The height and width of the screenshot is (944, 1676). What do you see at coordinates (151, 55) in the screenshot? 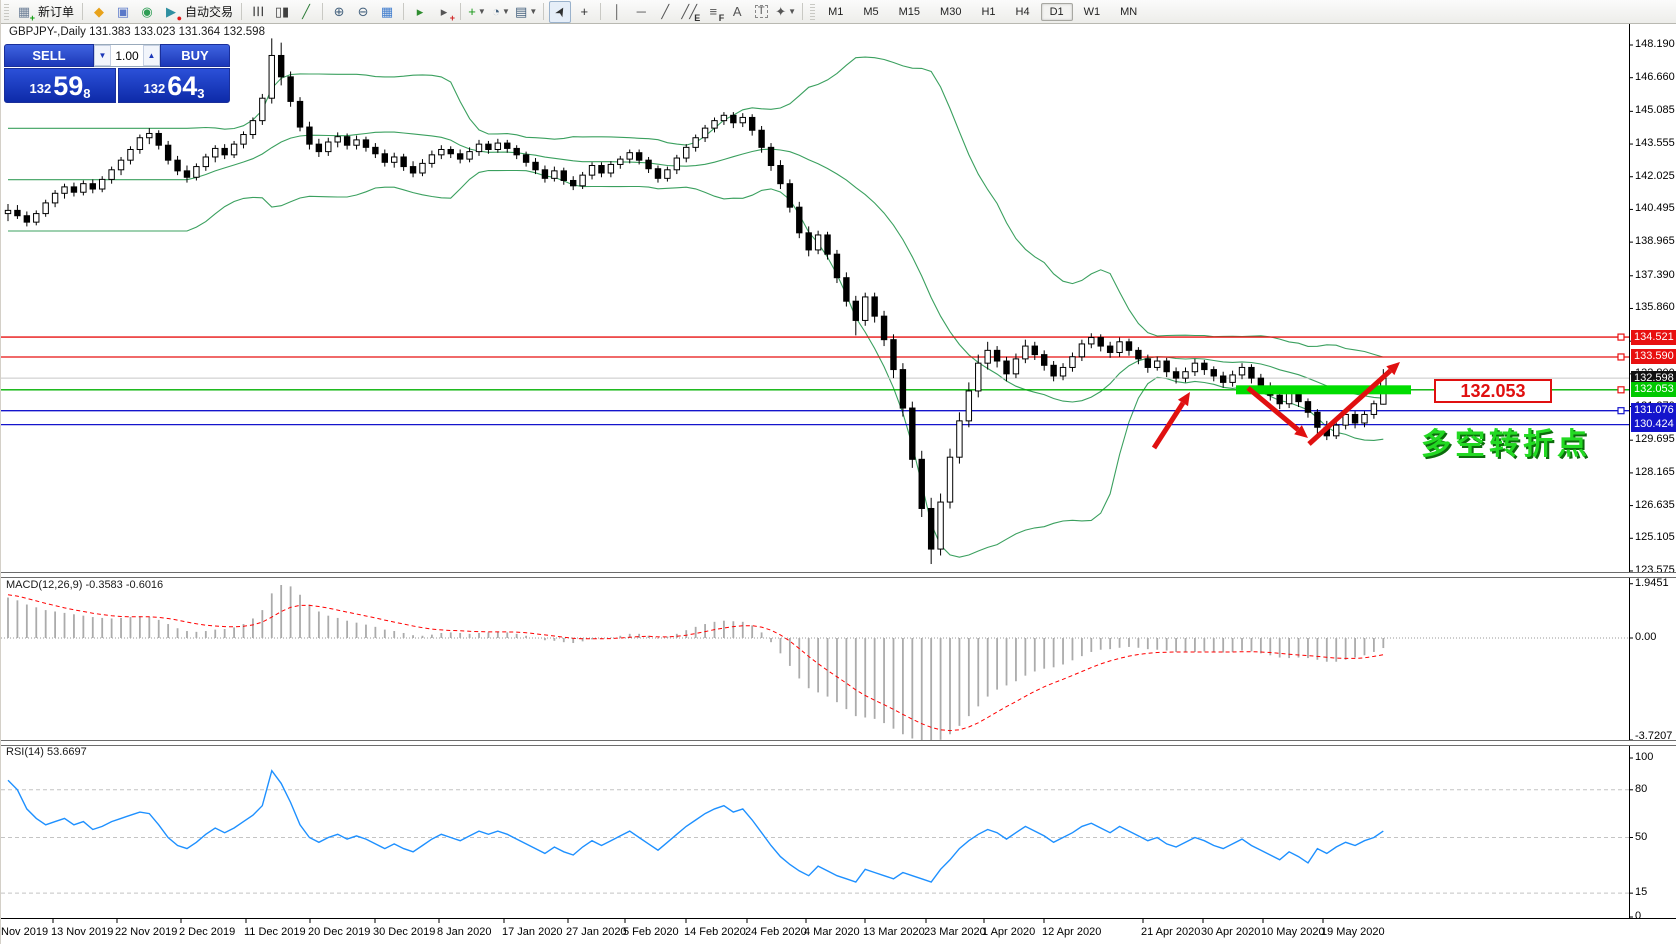
I see `volume-increase-icon: ▲` at bounding box center [151, 55].